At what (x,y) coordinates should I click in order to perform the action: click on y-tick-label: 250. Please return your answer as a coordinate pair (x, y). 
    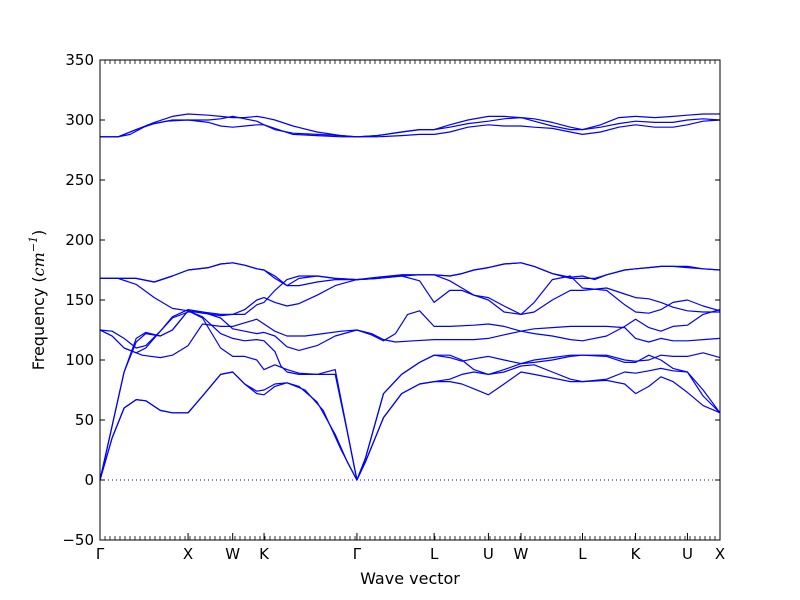
    Looking at the image, I should click on (79, 180).